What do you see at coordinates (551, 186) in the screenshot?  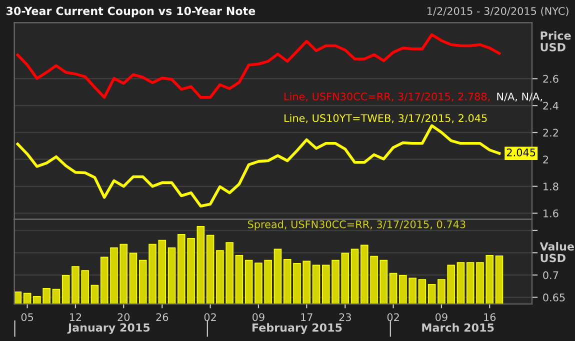 I see `y-tick-label: 1.8` at bounding box center [551, 186].